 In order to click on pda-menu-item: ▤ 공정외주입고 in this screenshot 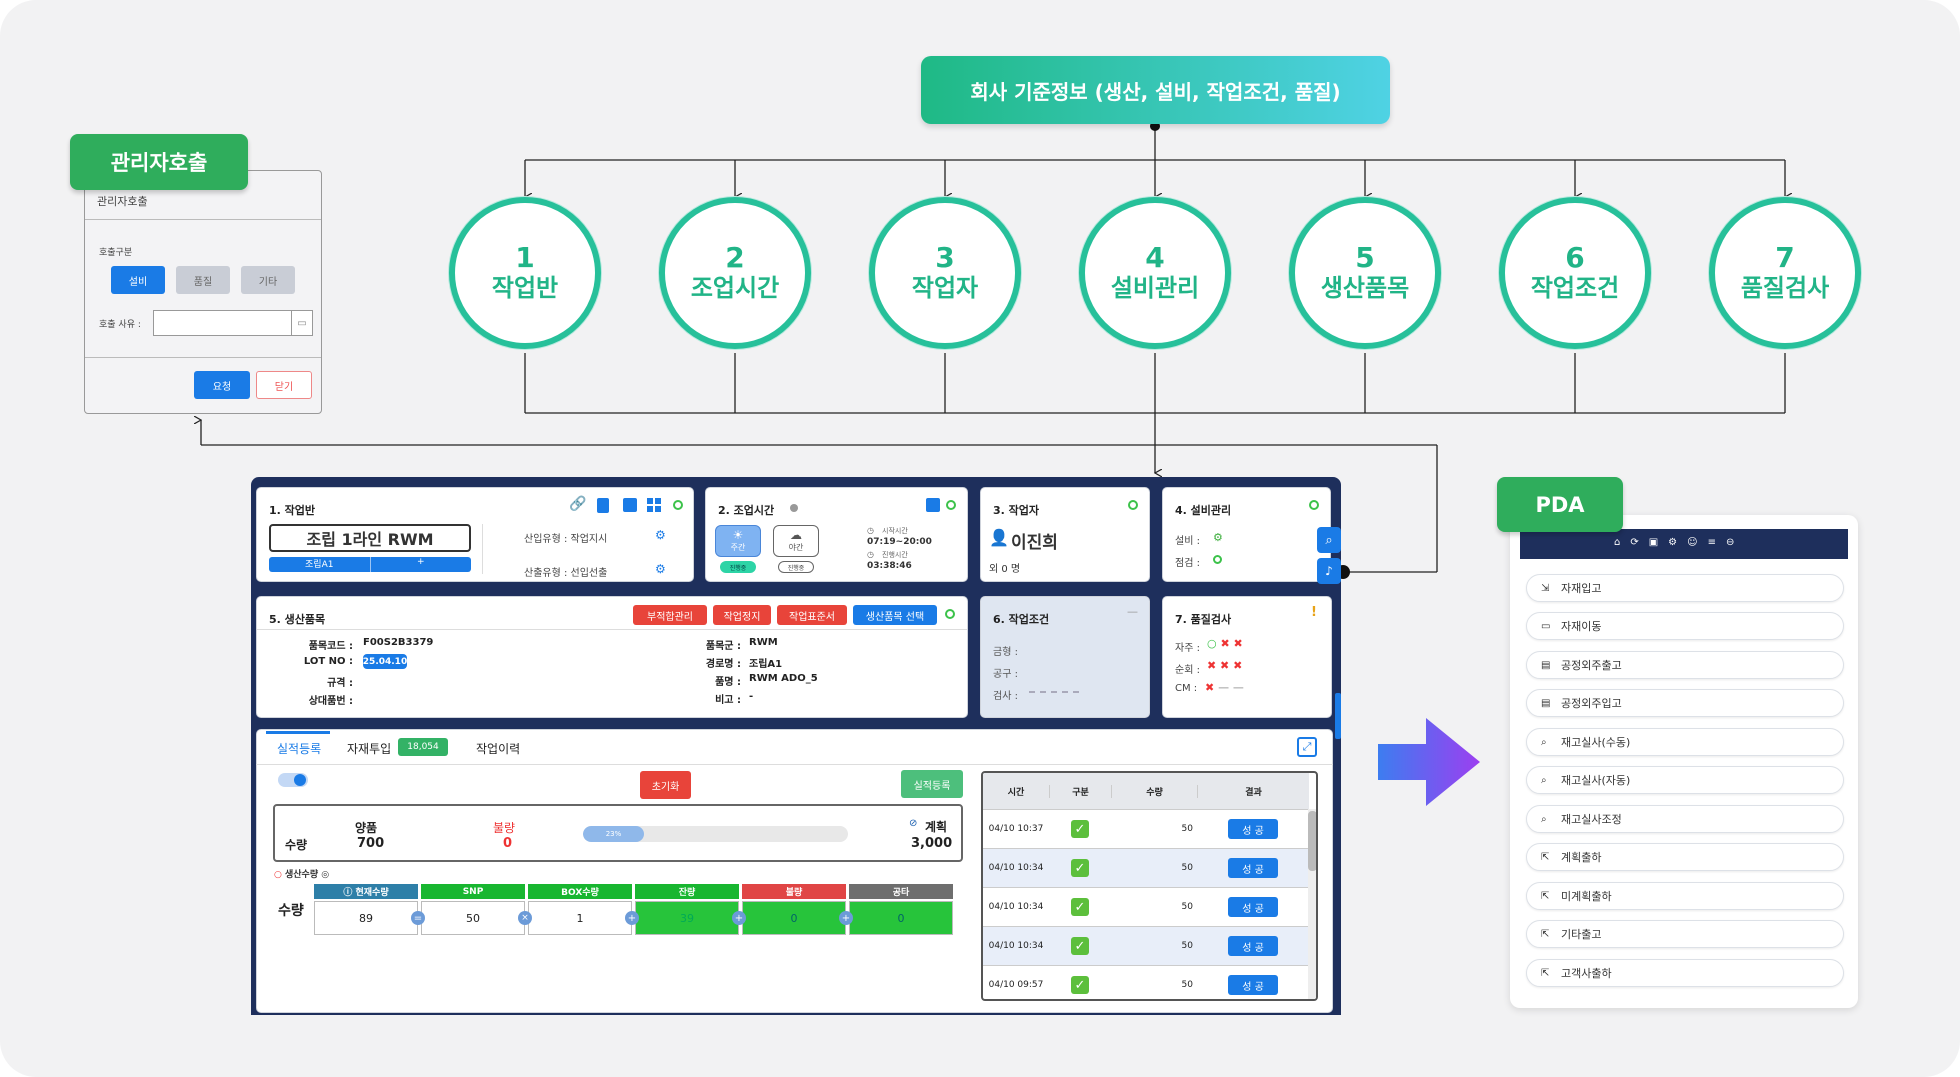, I will do `click(1685, 703)`.